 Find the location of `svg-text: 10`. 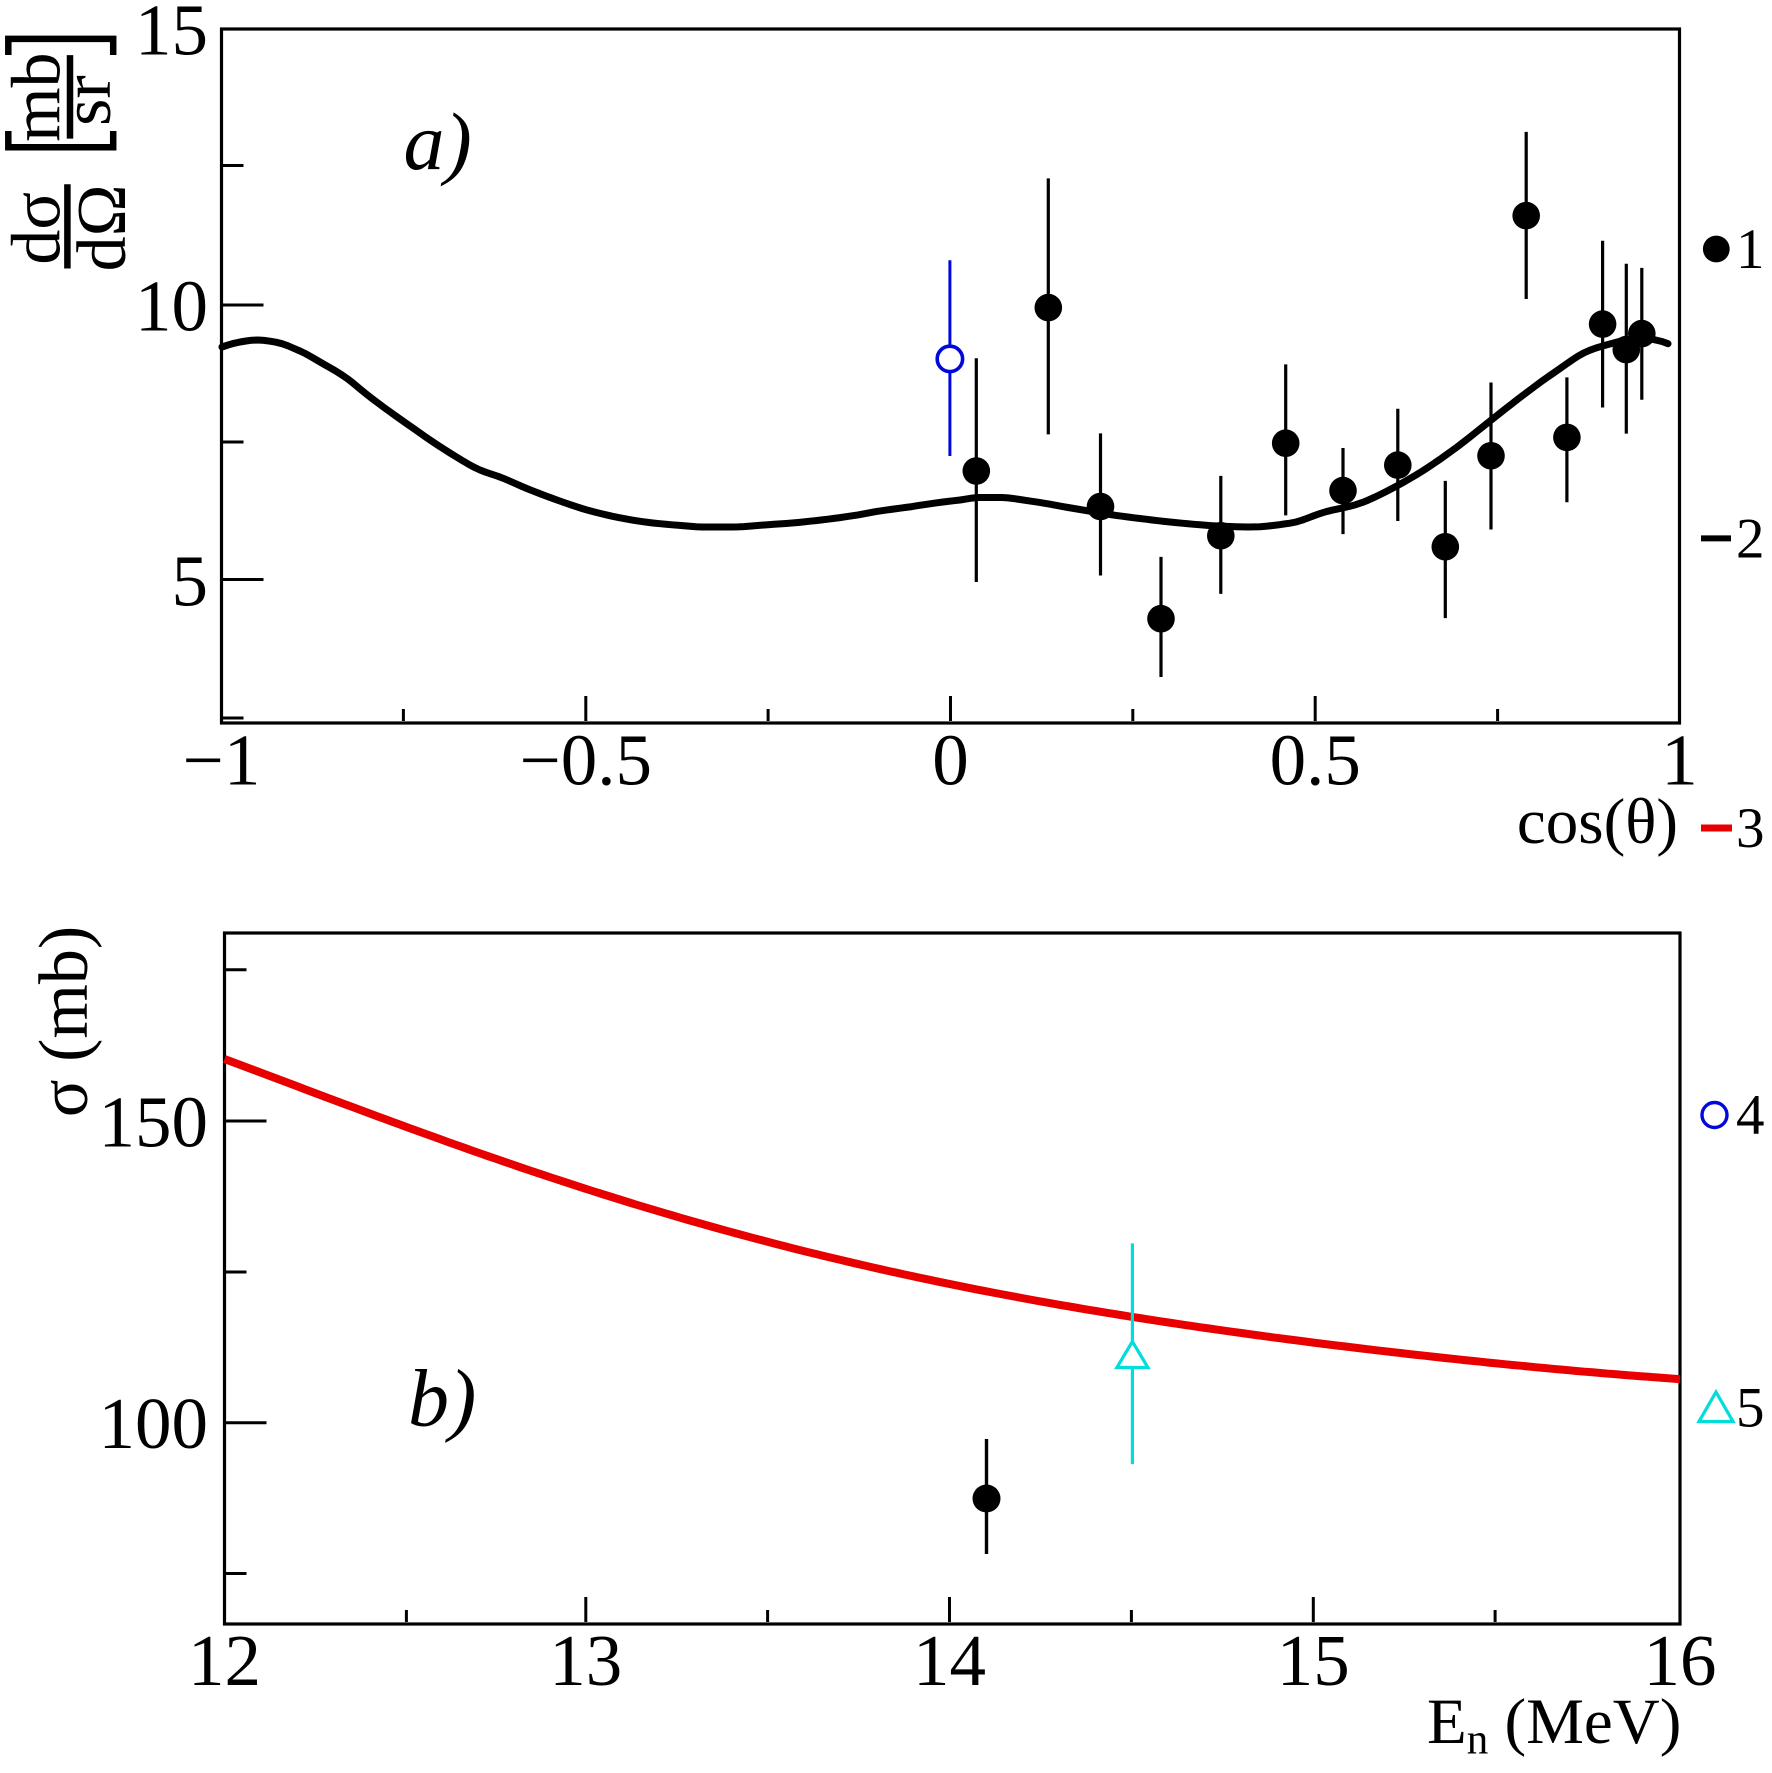

svg-text: 10 is located at coordinates (171, 306).